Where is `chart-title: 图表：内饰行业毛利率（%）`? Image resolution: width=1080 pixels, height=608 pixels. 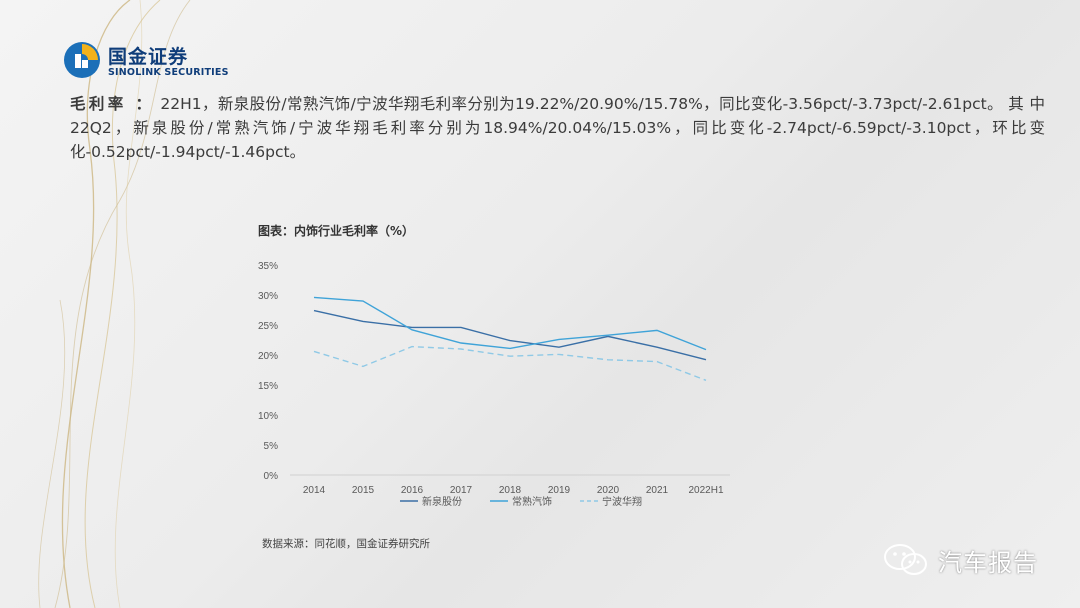 chart-title: 图表：内饰行业毛利率（%） is located at coordinates (336, 231).